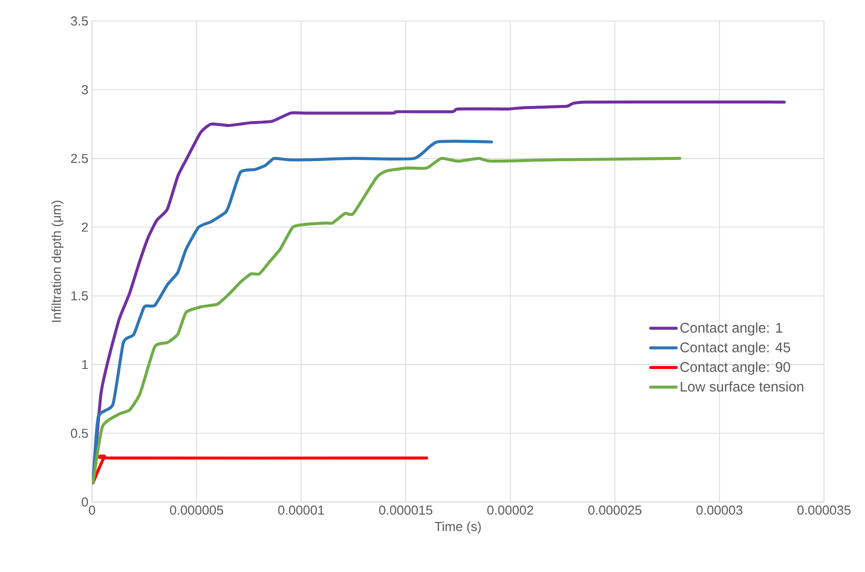 This screenshot has width=865, height=572. I want to click on legend-label: Low surface tension, so click(742, 386).